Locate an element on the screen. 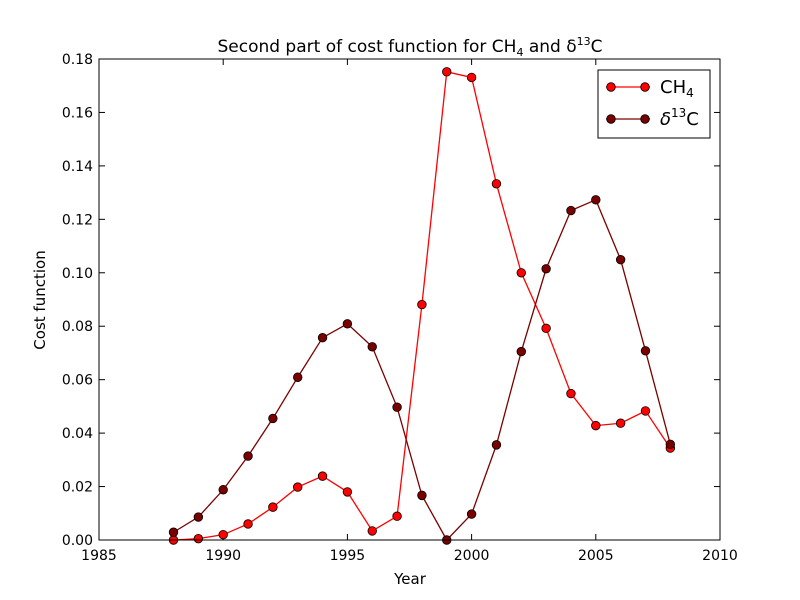  x-tick-label: 2005 is located at coordinates (596, 556).